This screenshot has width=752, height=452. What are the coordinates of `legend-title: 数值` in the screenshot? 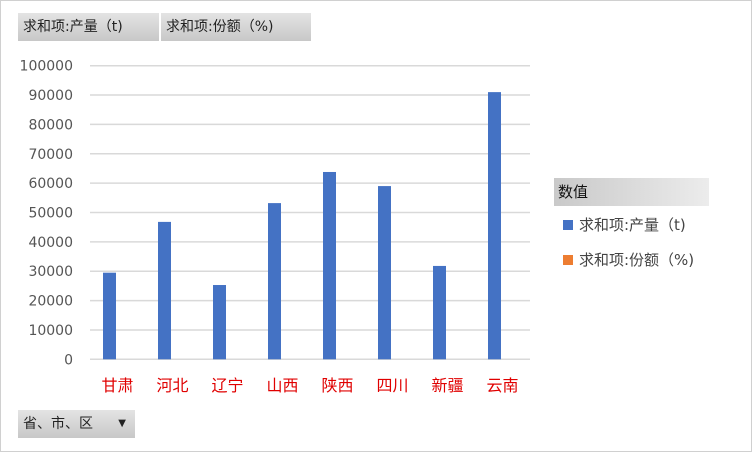 It's located at (631, 192).